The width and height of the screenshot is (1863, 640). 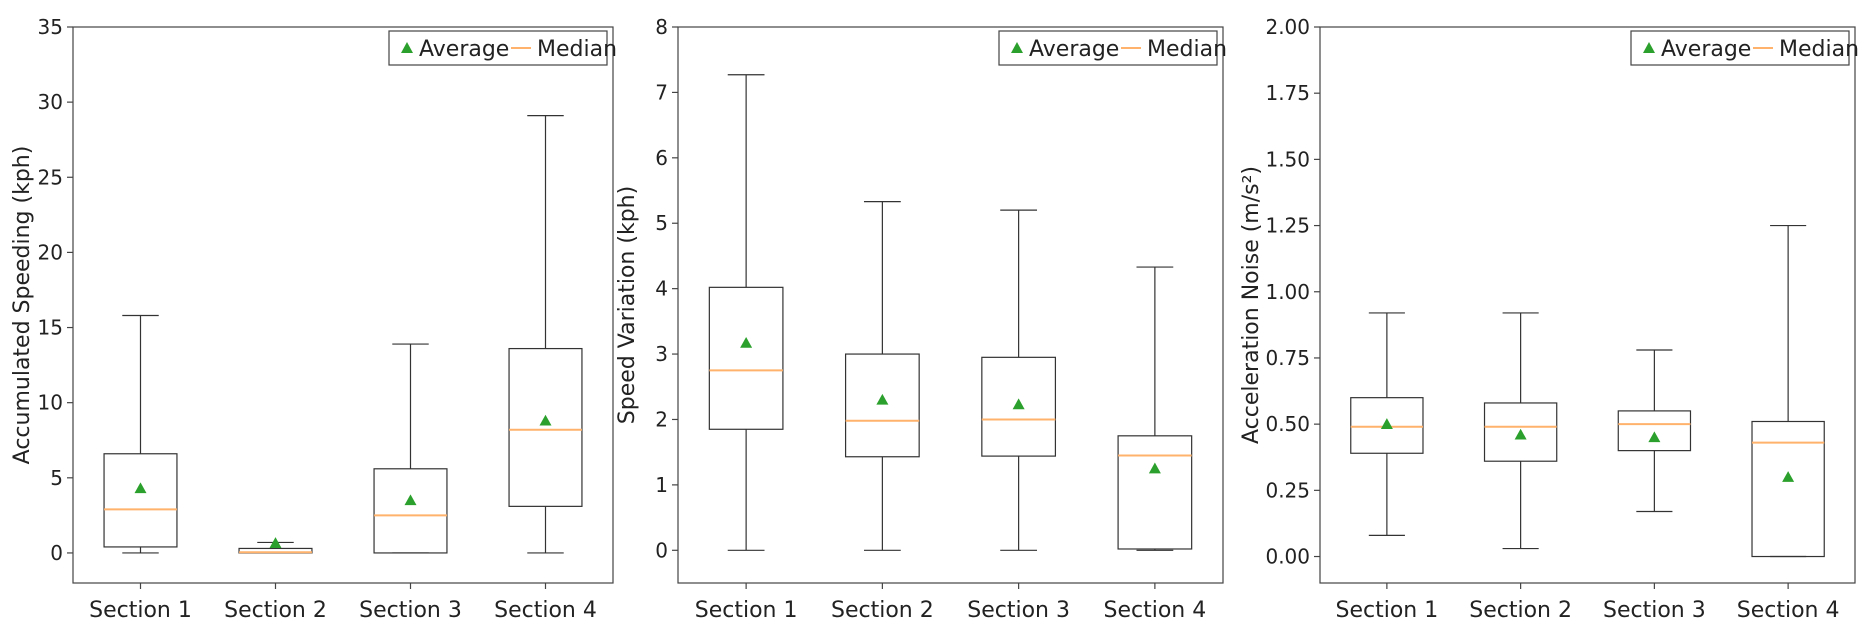 What do you see at coordinates (661, 485) in the screenshot?
I see `y-tick-label: 1` at bounding box center [661, 485].